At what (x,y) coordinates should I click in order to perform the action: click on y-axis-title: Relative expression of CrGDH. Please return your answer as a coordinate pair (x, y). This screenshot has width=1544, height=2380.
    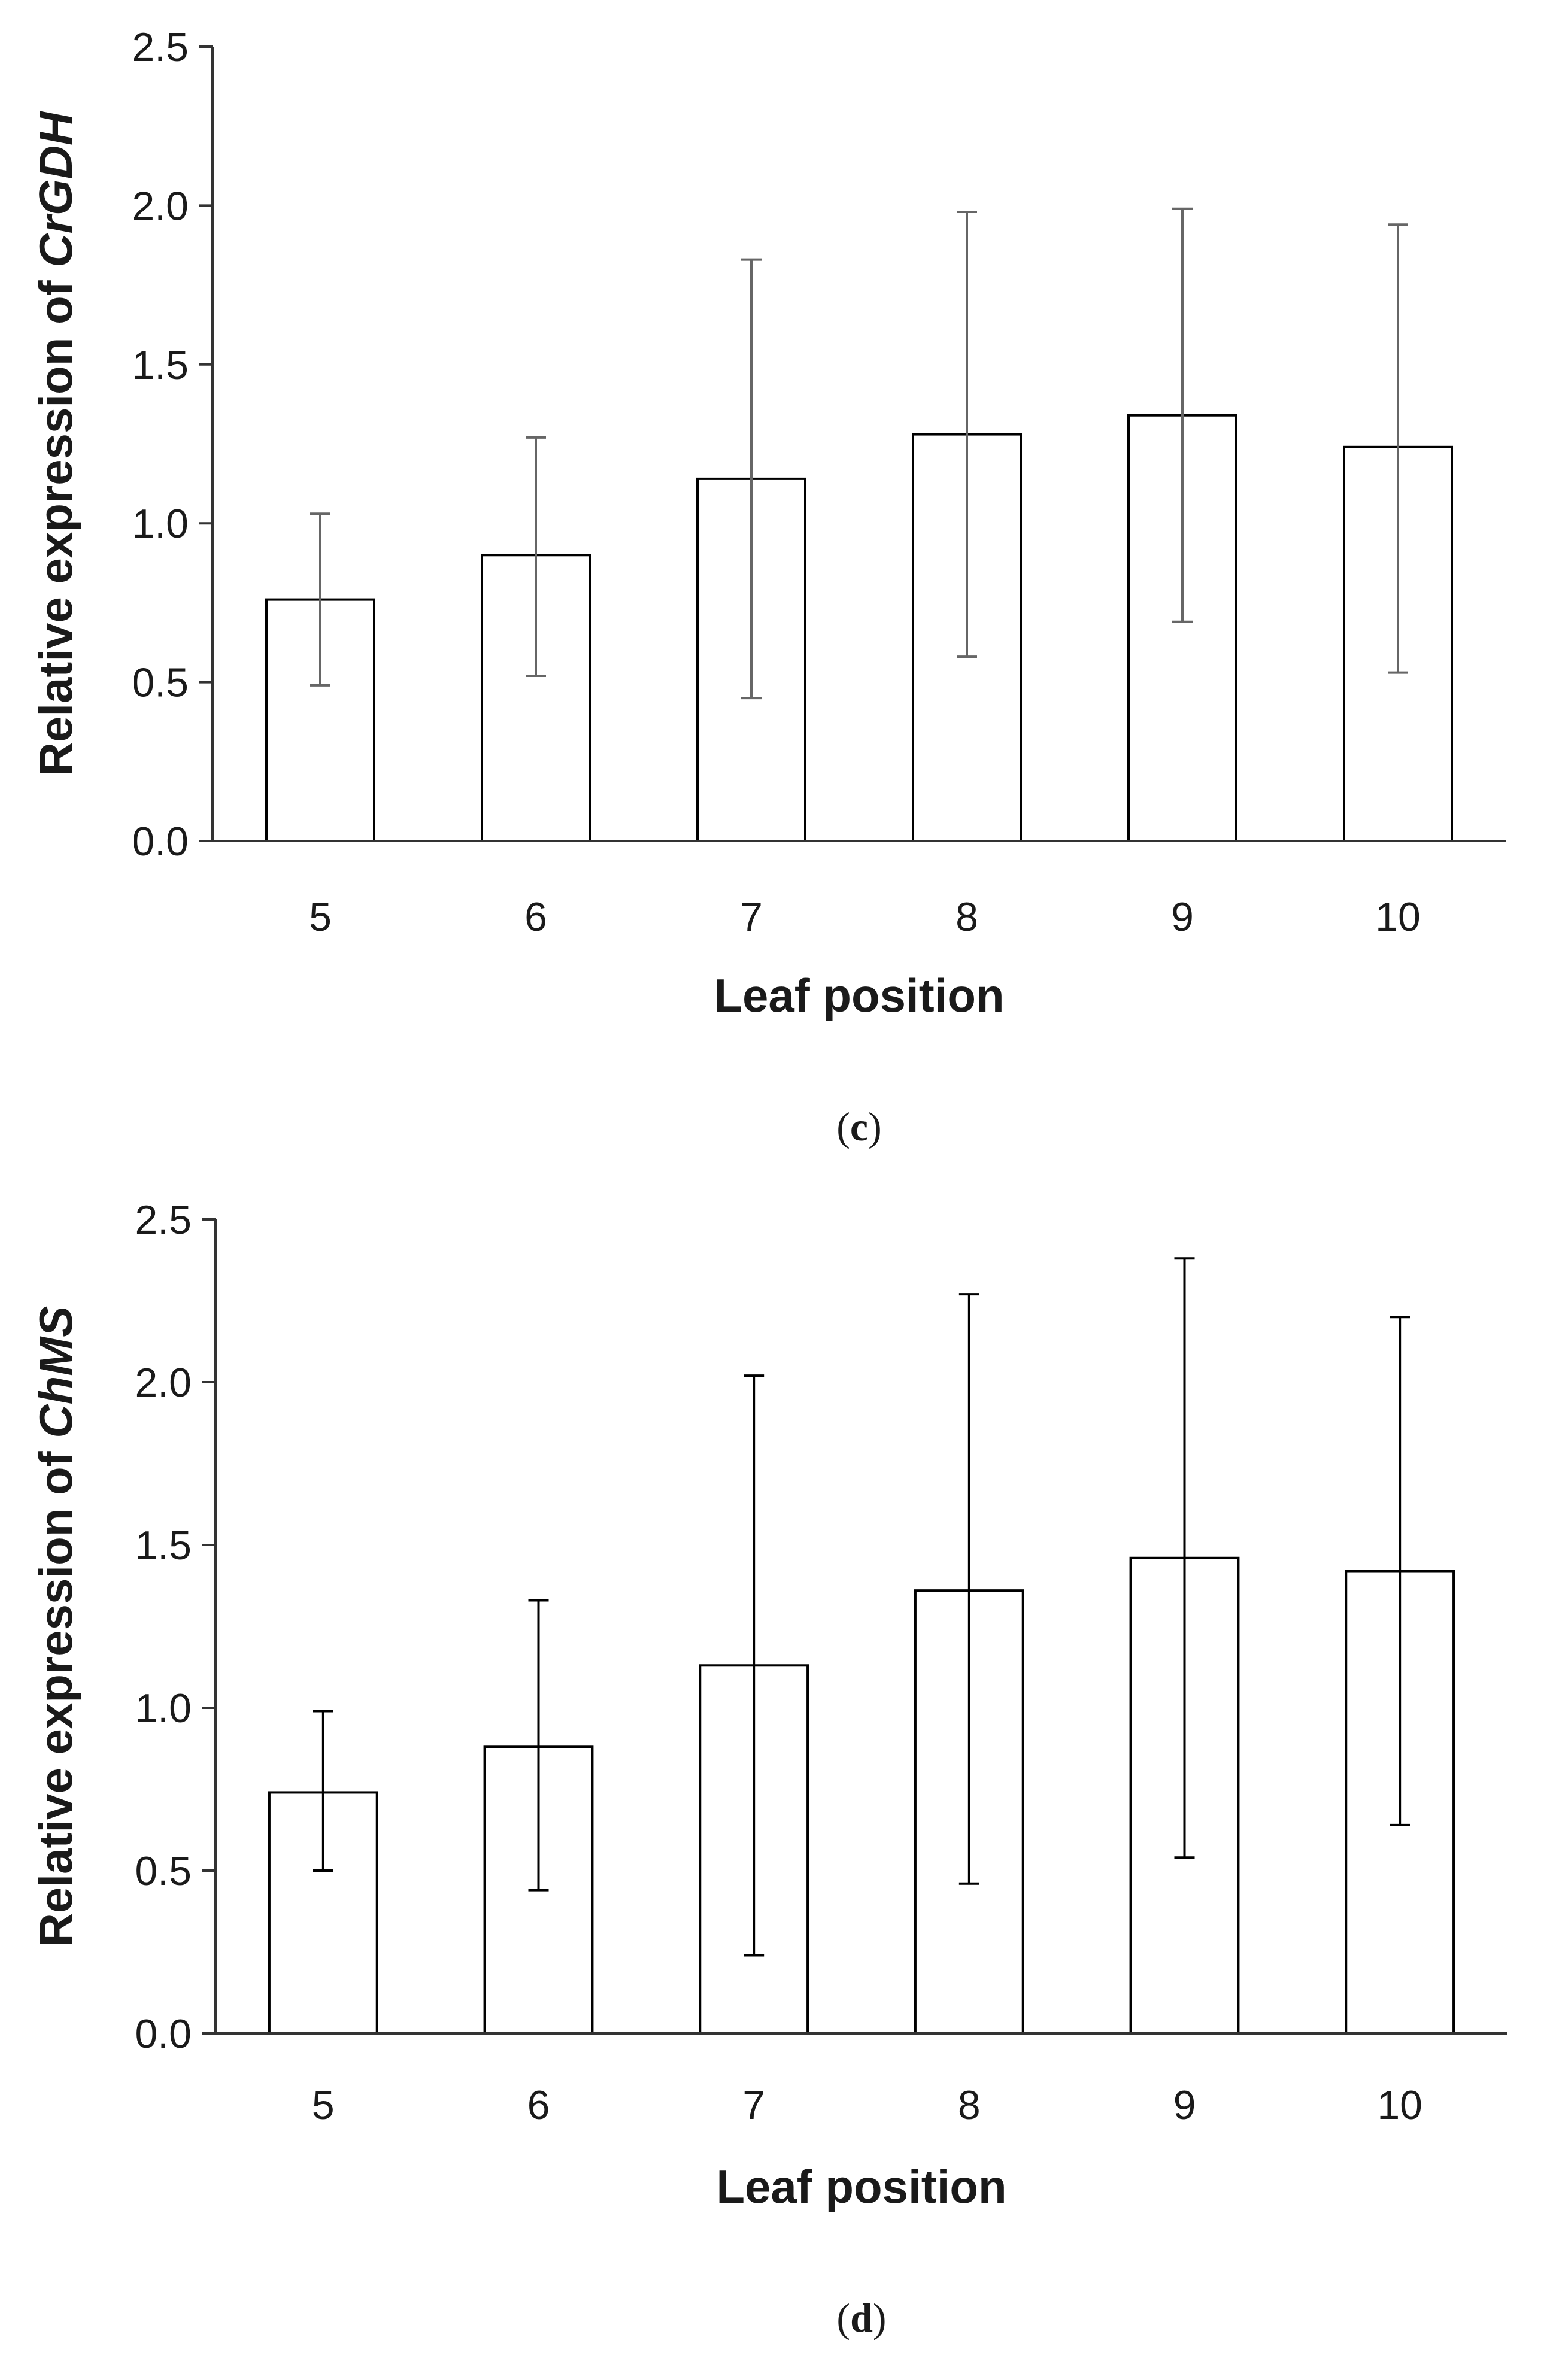
    Looking at the image, I should click on (56, 443).